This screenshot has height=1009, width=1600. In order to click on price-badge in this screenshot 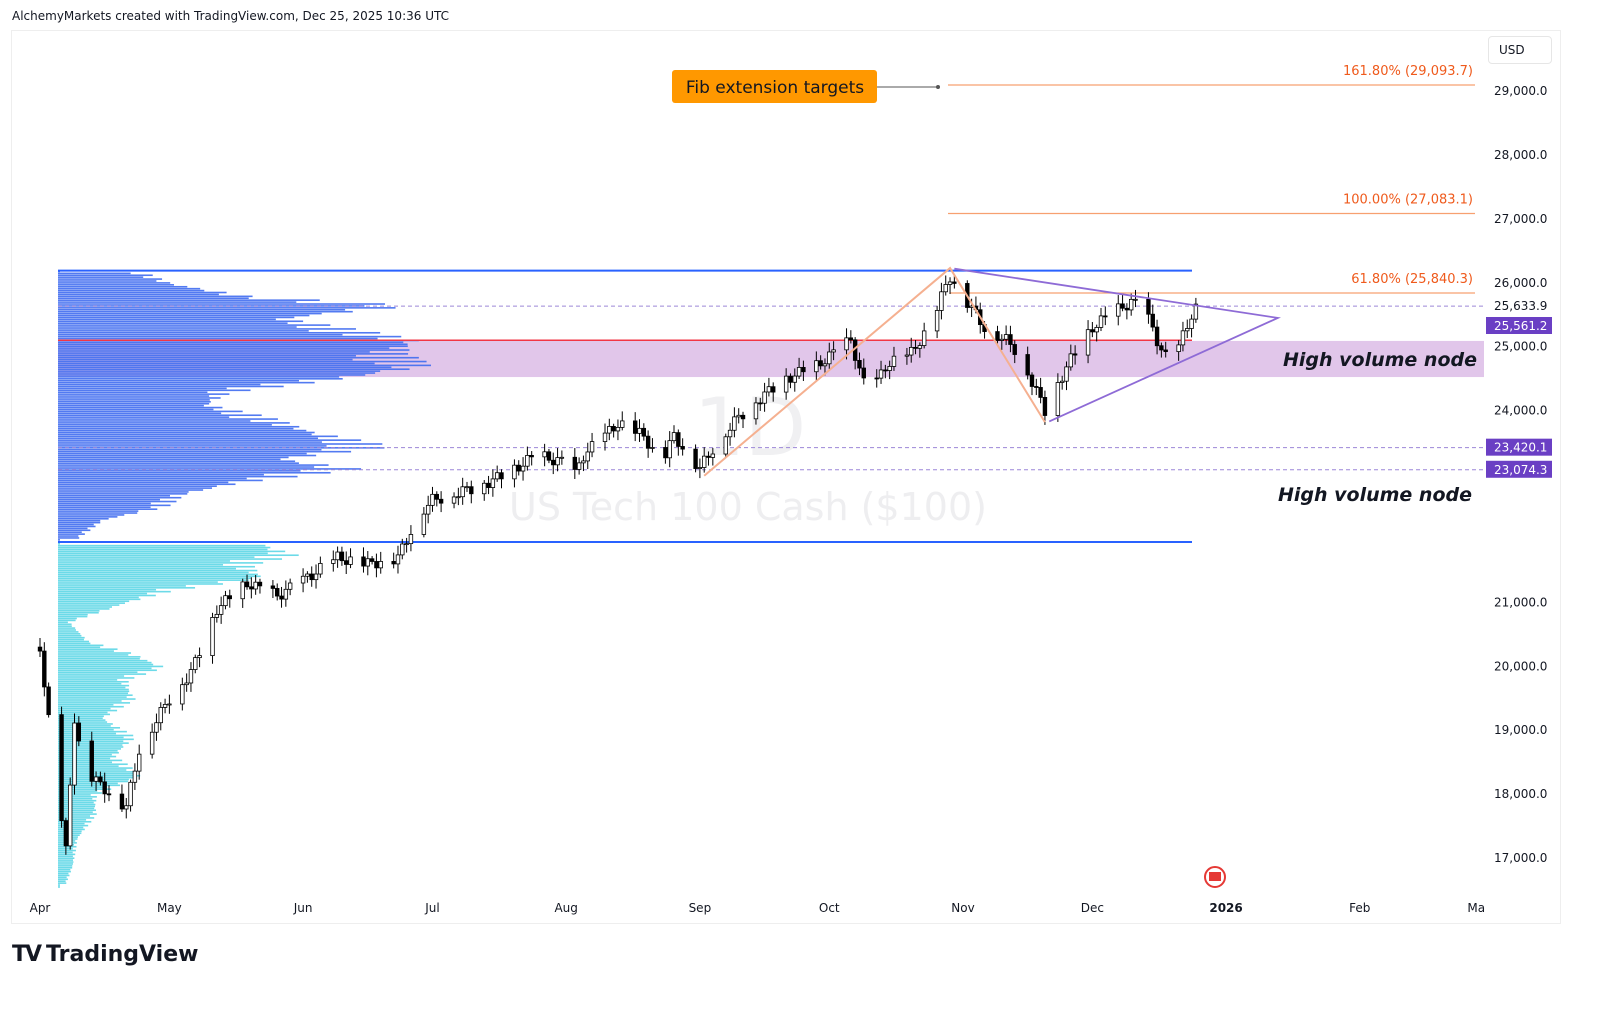, I will do `click(1519, 447)`.